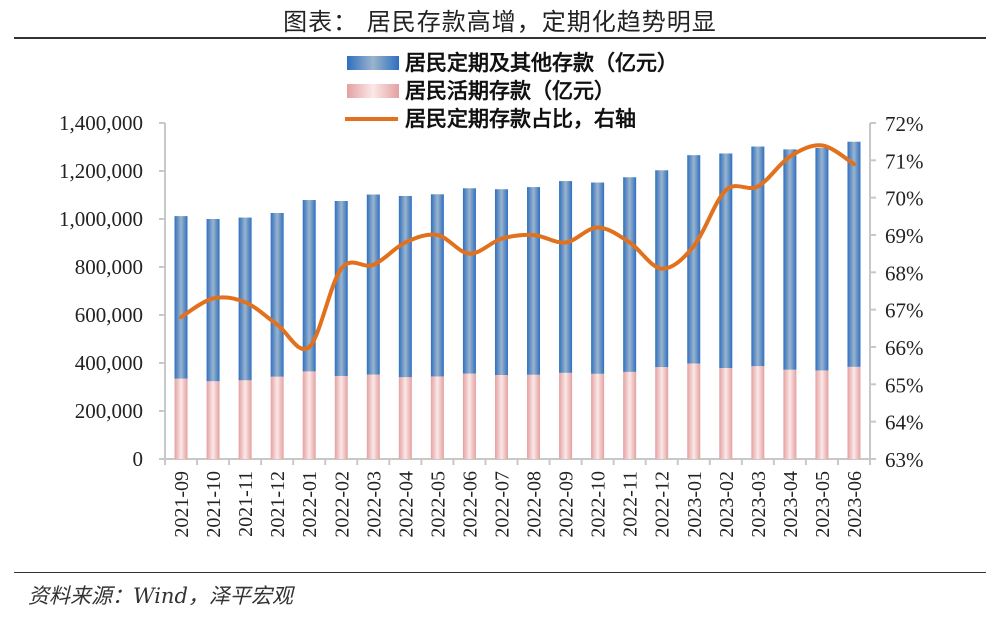 This screenshot has width=1000, height=618. Describe the element at coordinates (310, 504) in the screenshot. I see `x-tick-label: 2022-01` at that location.